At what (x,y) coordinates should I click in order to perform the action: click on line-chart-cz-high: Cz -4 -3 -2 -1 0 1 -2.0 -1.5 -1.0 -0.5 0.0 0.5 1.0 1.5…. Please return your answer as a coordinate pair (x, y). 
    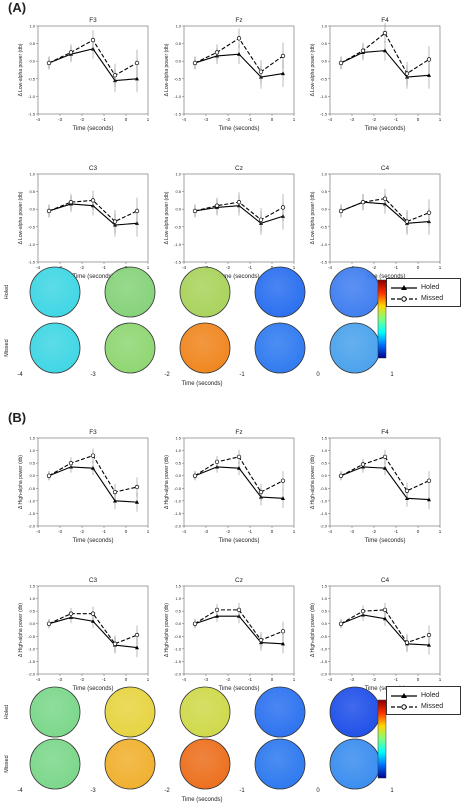
    Looking at the image, I should click on (230, 634).